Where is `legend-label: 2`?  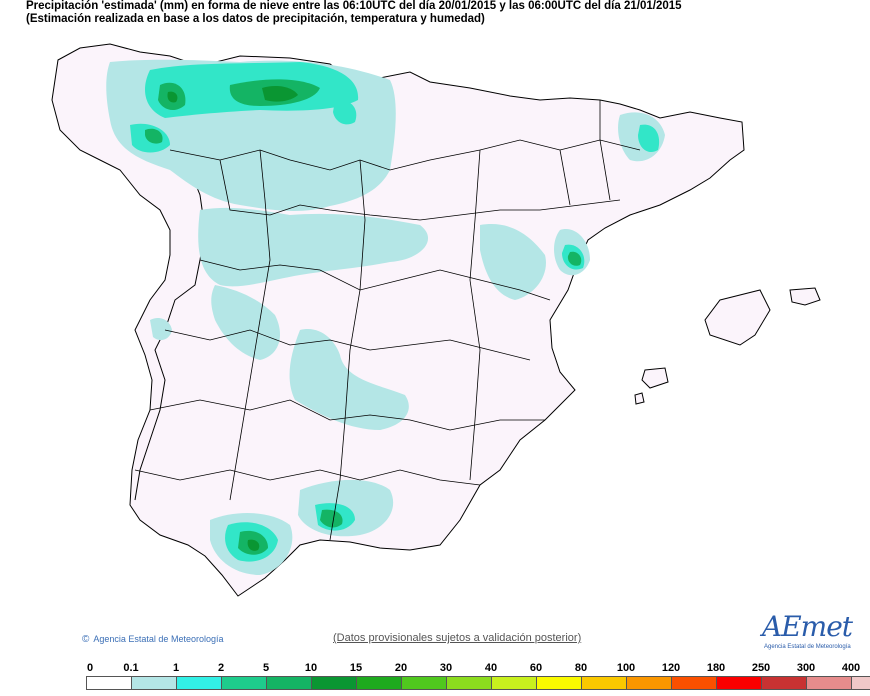
legend-label: 2 is located at coordinates (221, 668).